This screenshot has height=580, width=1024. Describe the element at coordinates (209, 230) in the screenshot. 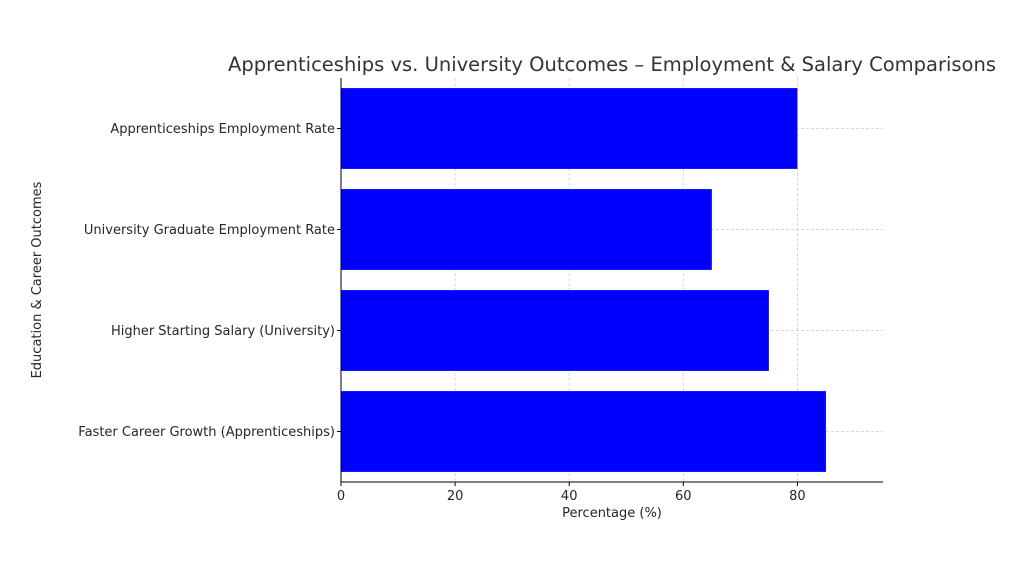

I see `y-tick-label: University Graduate Employment Rate` at that location.